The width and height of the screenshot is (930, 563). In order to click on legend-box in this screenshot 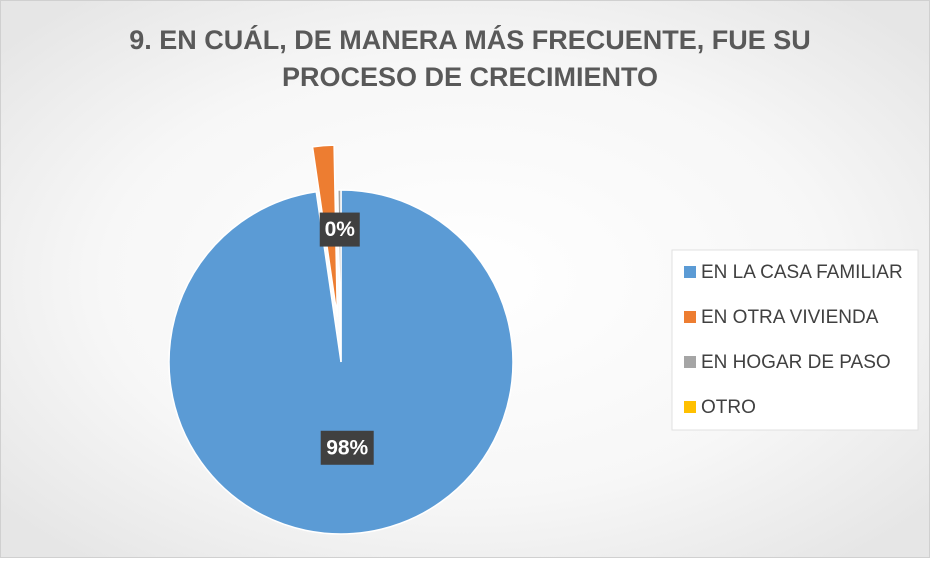, I will do `click(795, 340)`.